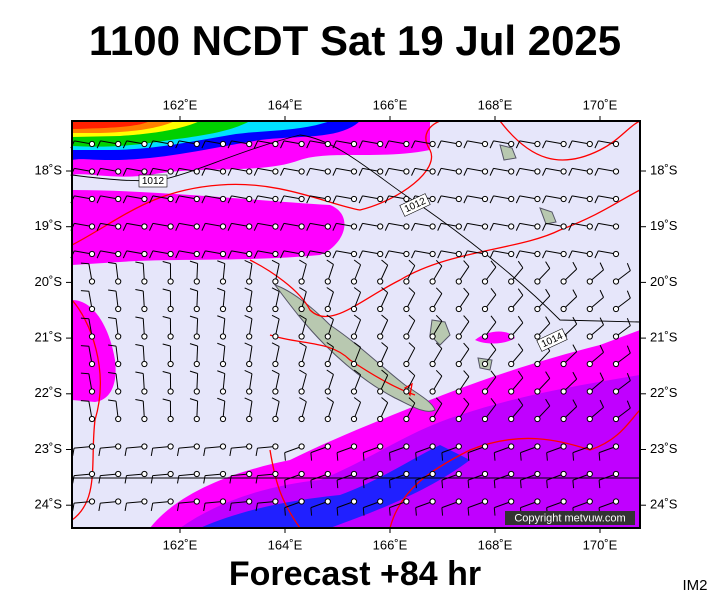  Describe the element at coordinates (664, 392) in the screenshot. I see `lat-label: 22˚S` at that location.